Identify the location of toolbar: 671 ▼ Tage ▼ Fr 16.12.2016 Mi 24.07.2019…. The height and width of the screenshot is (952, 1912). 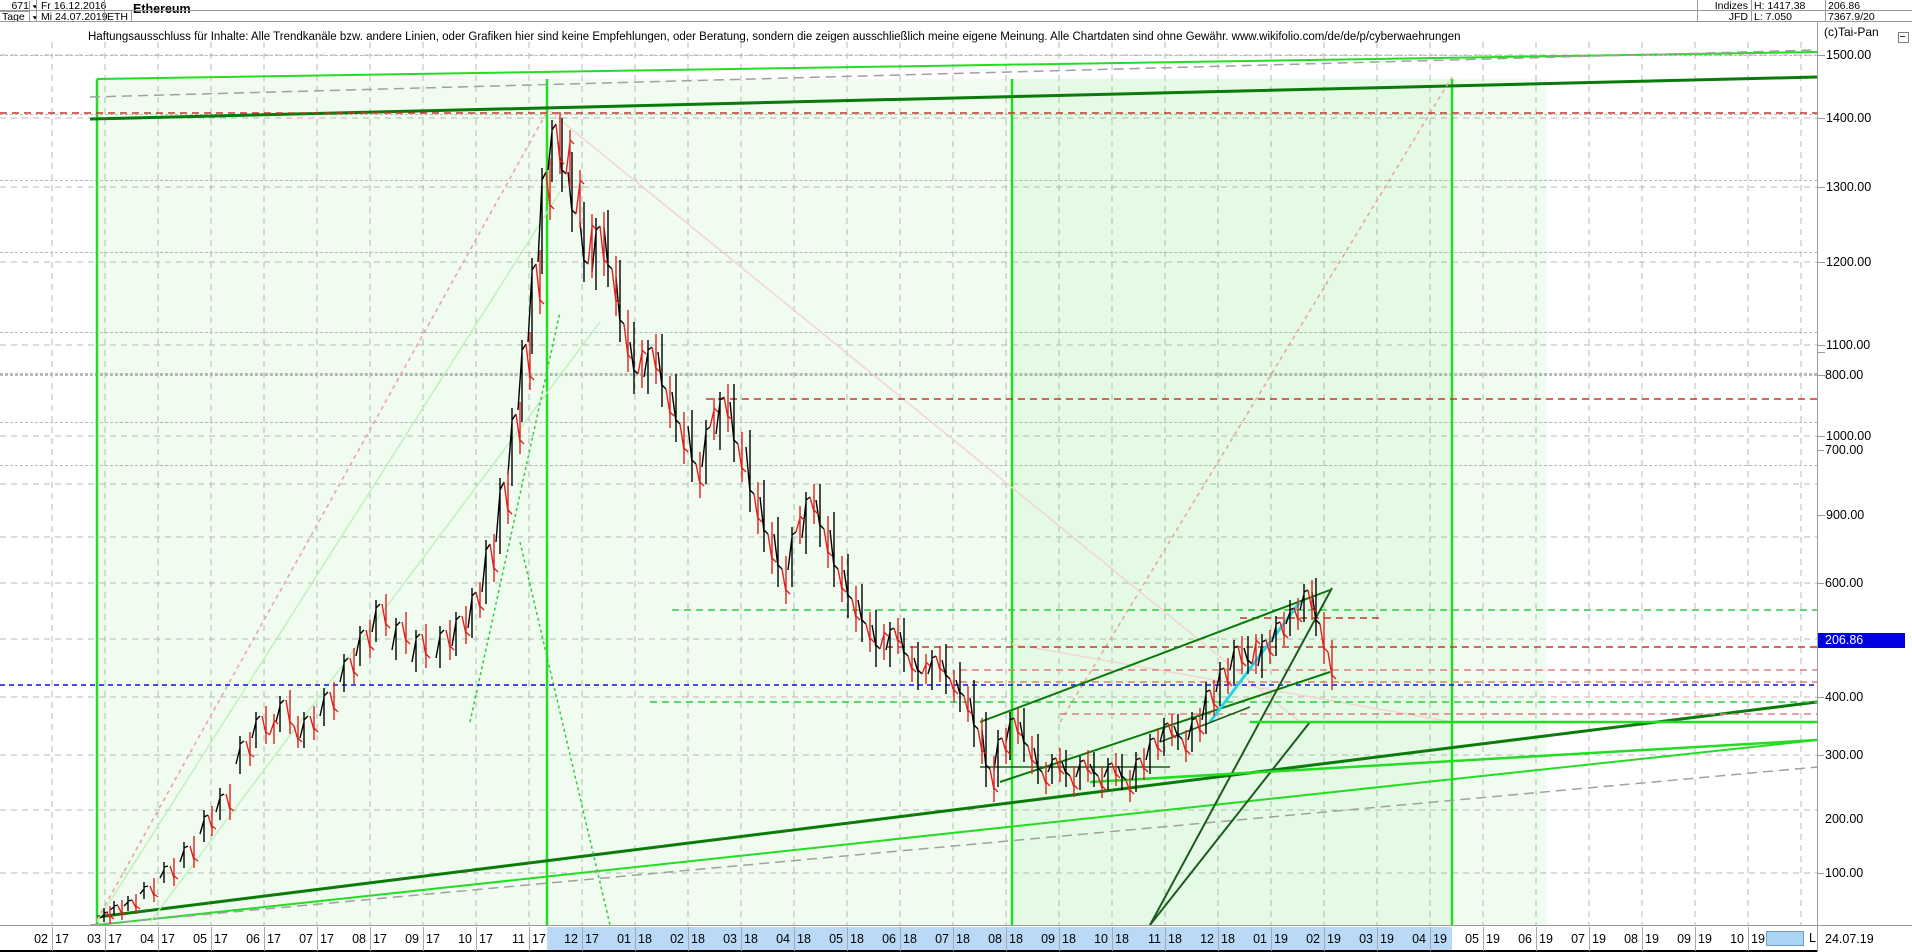
(956, 11).